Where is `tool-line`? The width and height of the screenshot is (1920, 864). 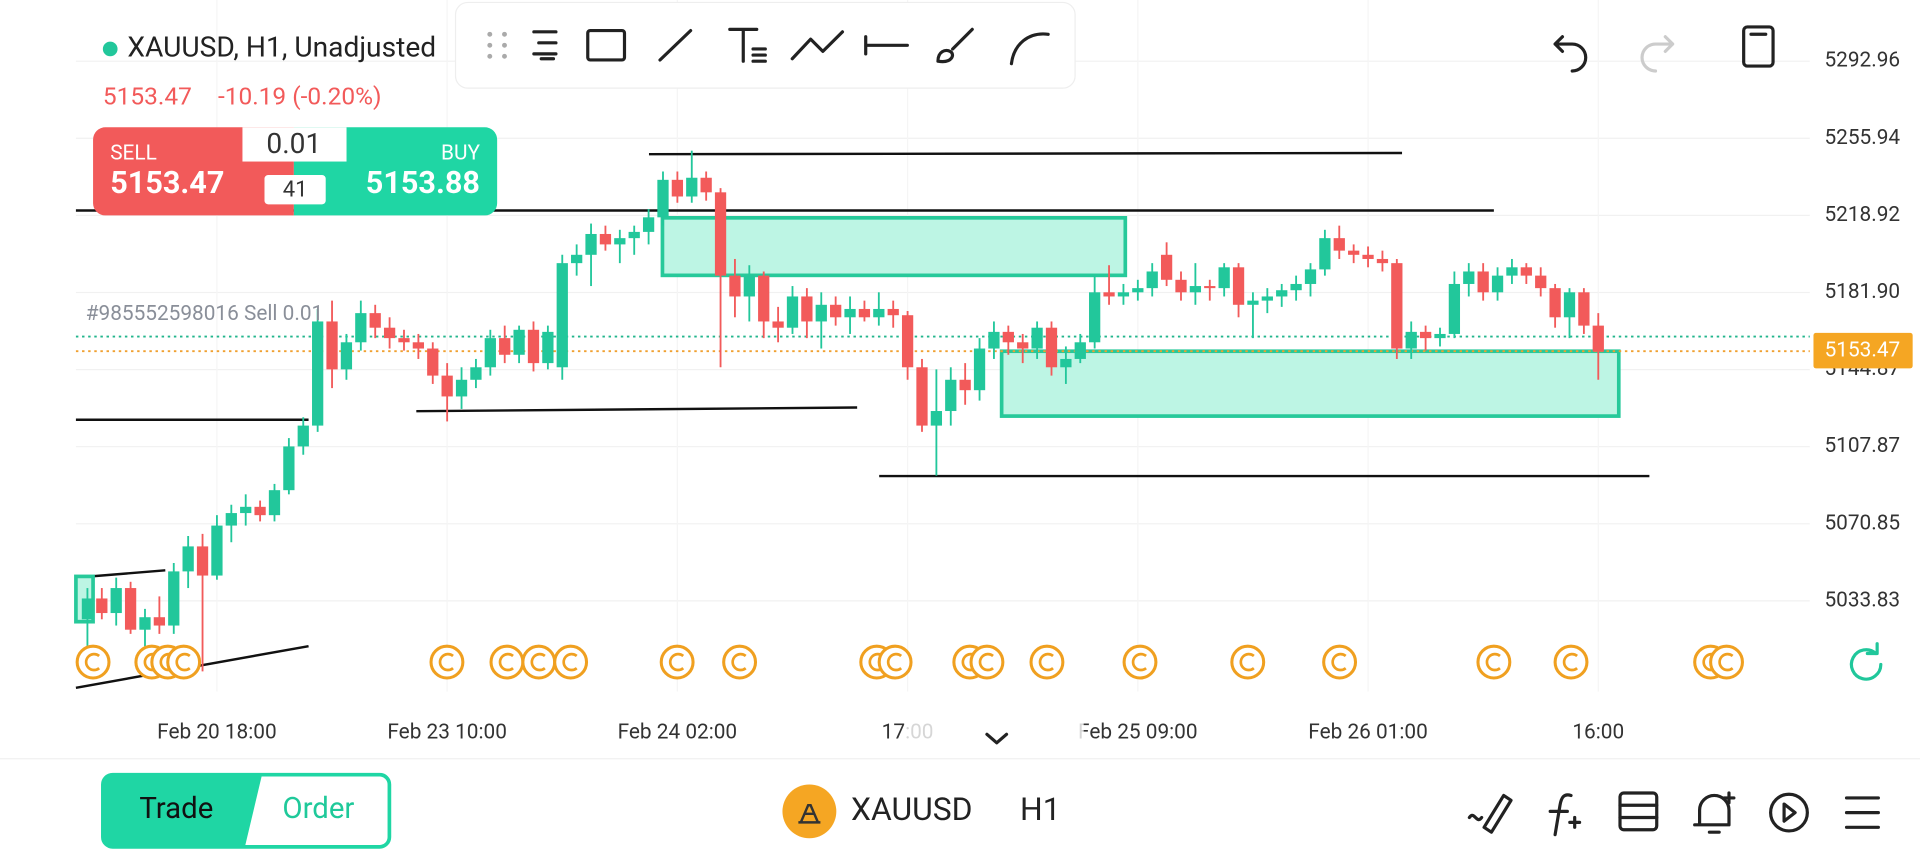
tool-line is located at coordinates (675, 45).